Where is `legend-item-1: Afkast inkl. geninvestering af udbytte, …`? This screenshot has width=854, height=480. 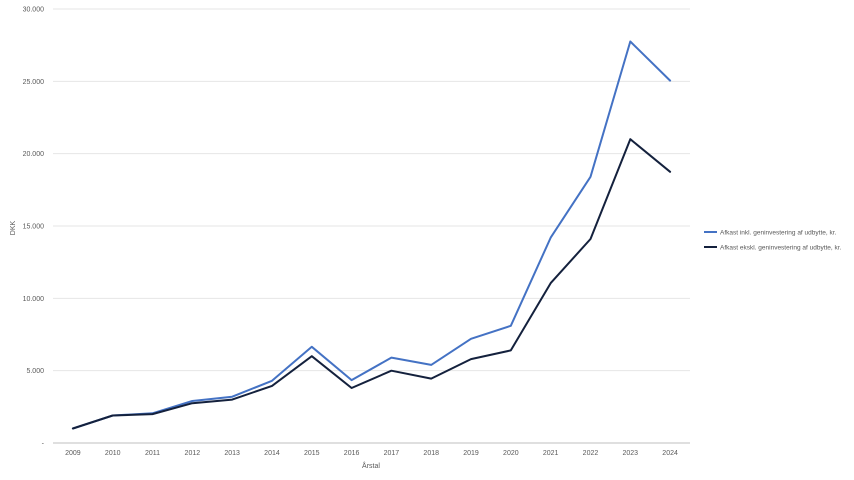
legend-item-1: Afkast inkl. geninvestering af udbytte, … is located at coordinates (770, 233).